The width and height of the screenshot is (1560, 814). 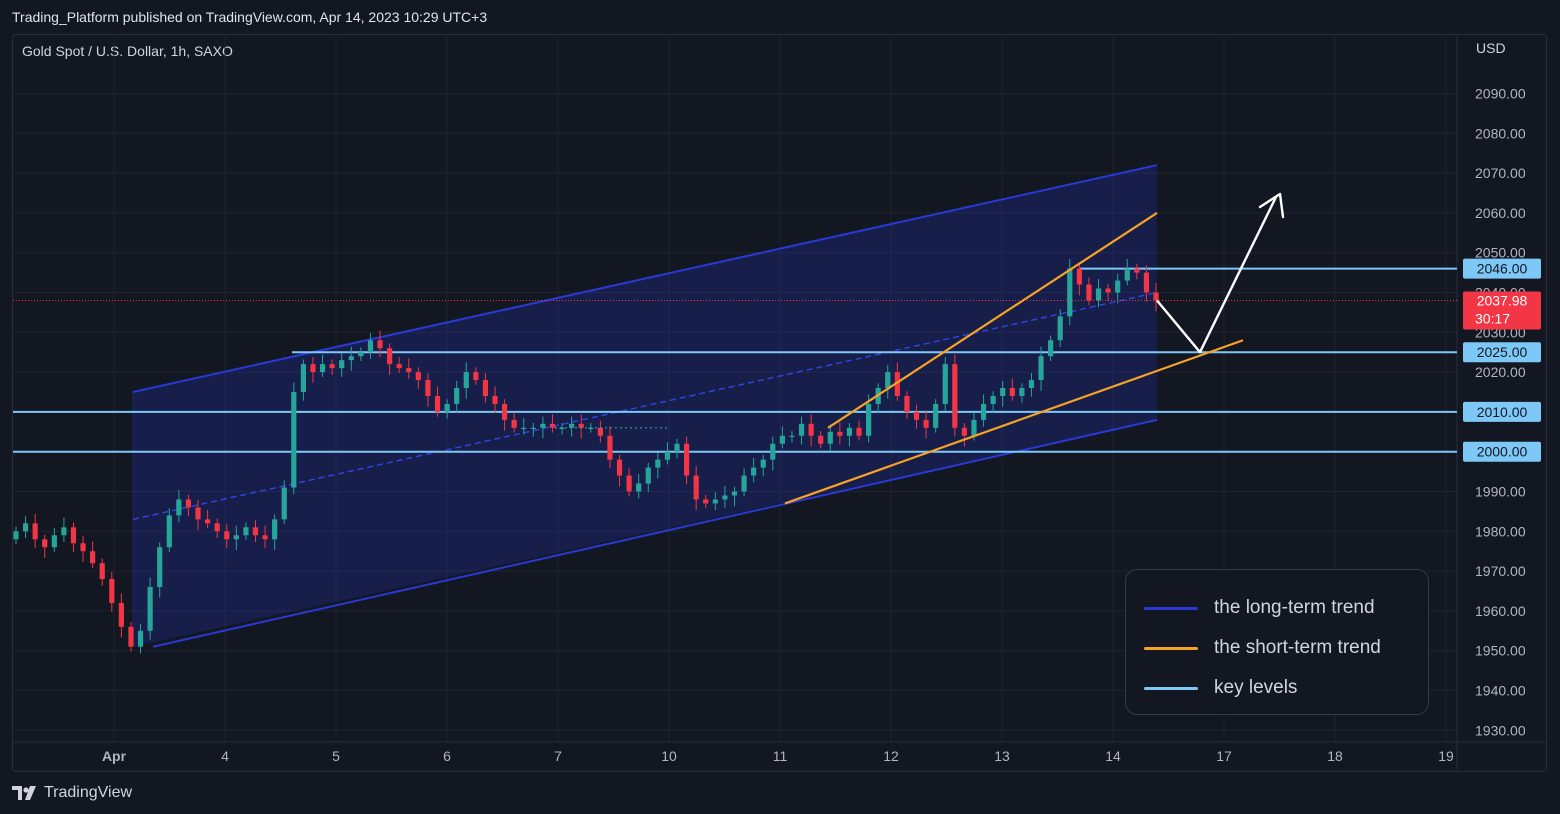 What do you see at coordinates (1502, 269) in the screenshot?
I see `key-level-badge-label: 2046.00` at bounding box center [1502, 269].